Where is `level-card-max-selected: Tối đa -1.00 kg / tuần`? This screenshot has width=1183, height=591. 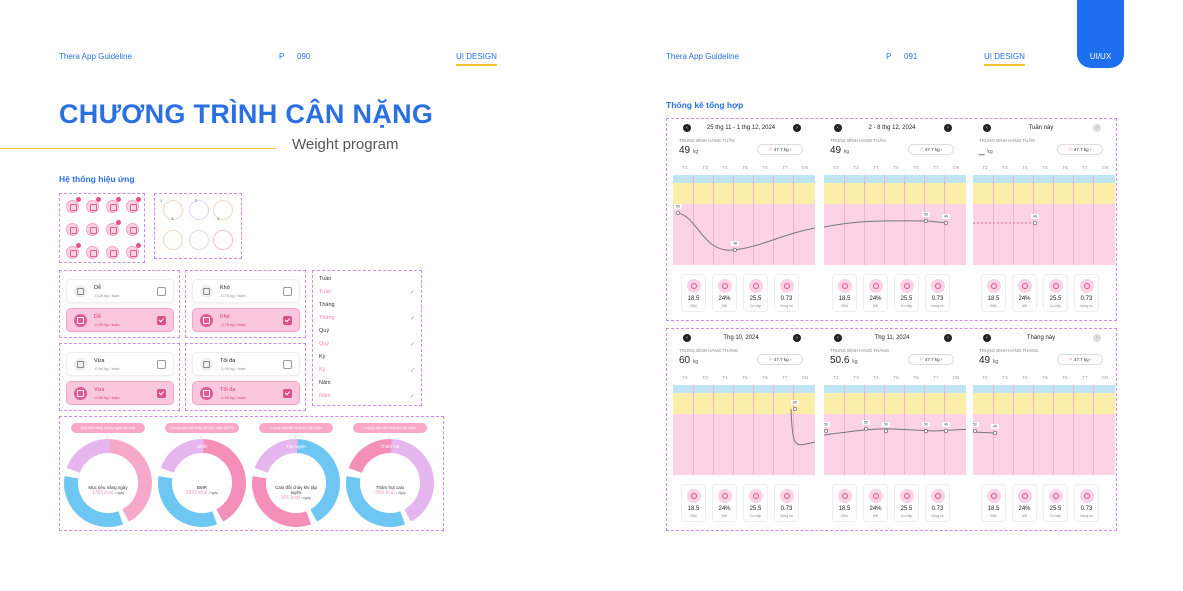 level-card-max-selected: Tối đa -1.00 kg / tuần is located at coordinates (246, 393).